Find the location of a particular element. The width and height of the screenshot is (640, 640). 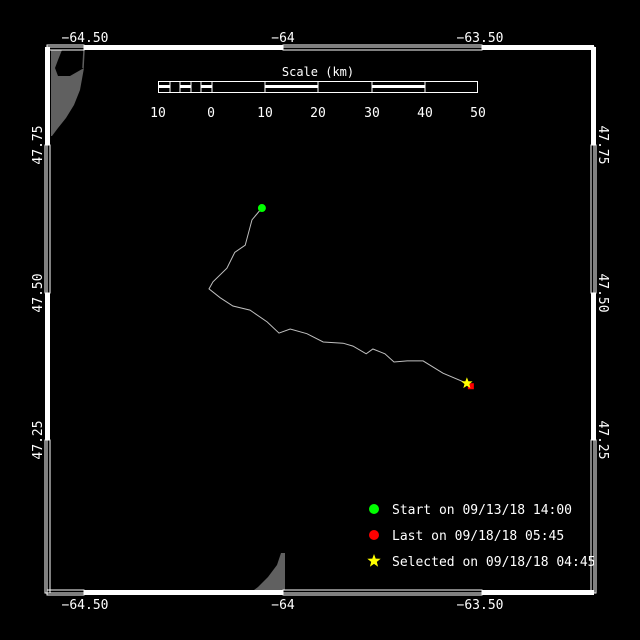

lon-tick-top: −63.50 is located at coordinates (480, 38).